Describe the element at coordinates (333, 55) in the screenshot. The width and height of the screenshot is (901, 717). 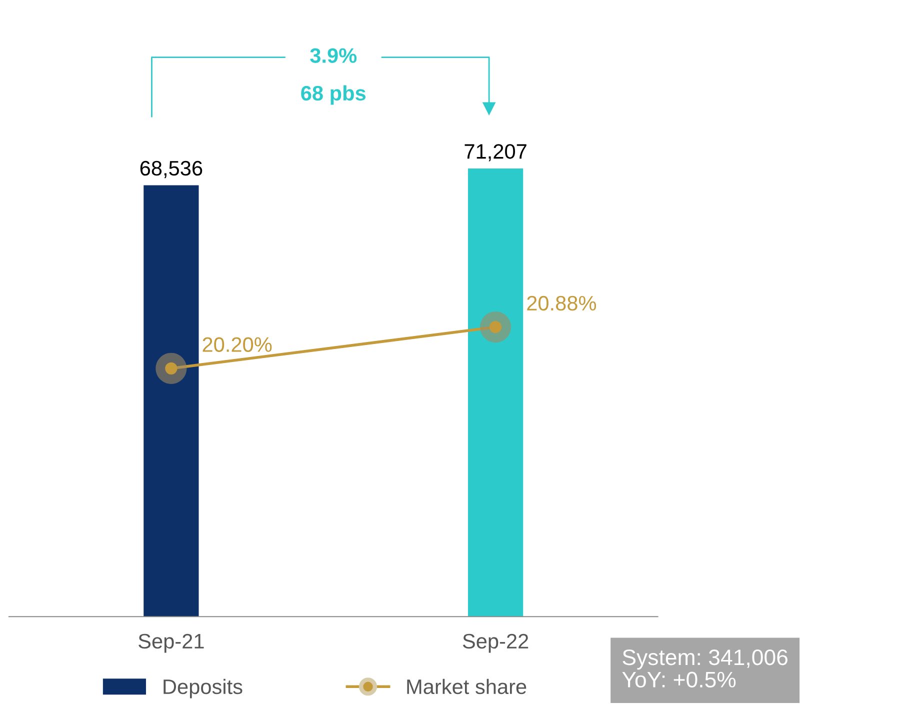
I see `text: 3.9%` at that location.